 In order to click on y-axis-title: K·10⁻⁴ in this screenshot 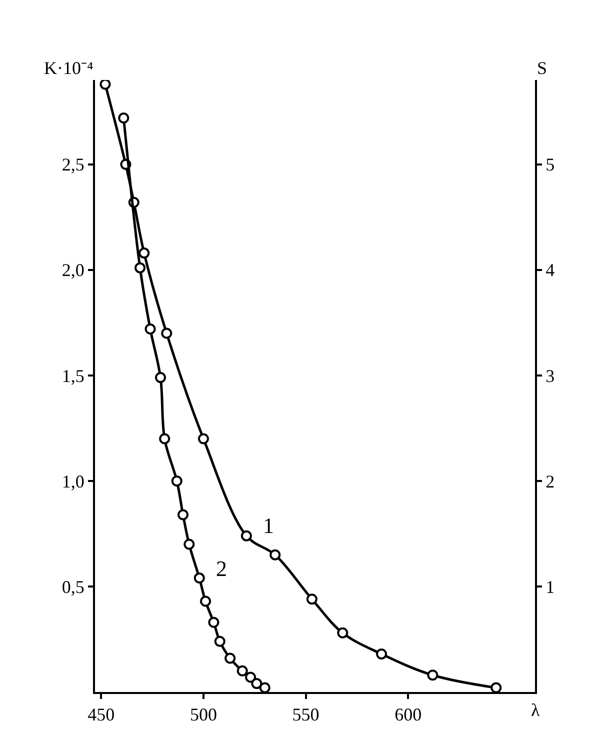, I will do `click(69, 68)`.